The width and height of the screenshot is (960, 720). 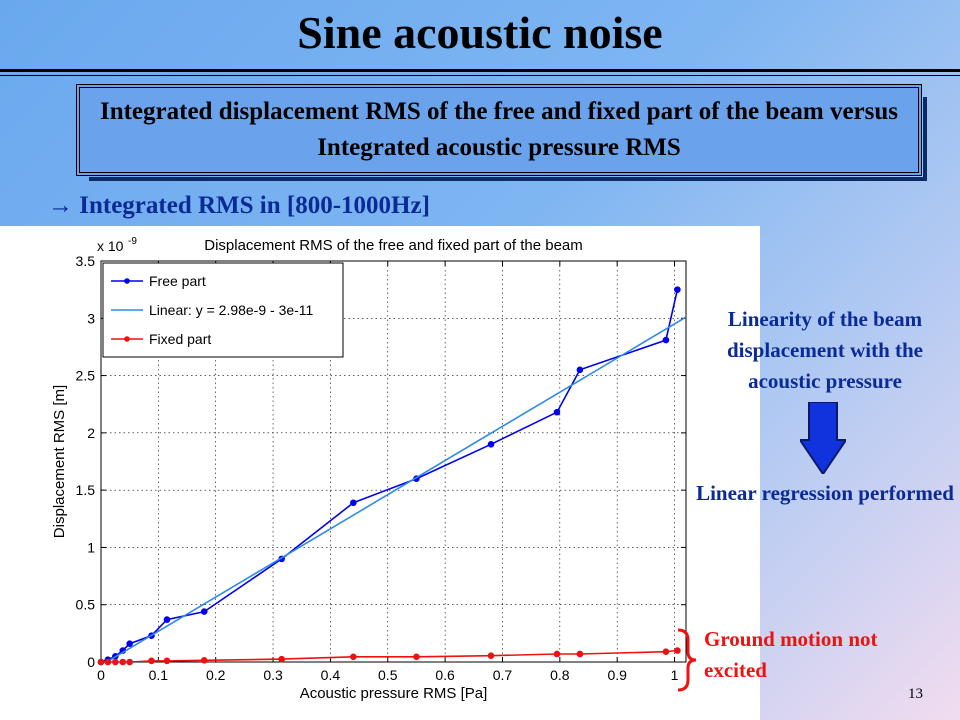 What do you see at coordinates (177, 281) in the screenshot?
I see `legend-label-0: Free part` at bounding box center [177, 281].